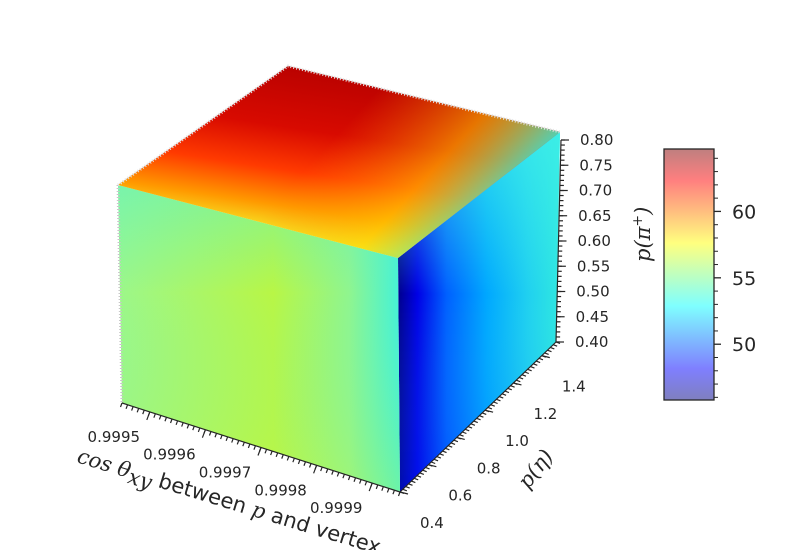 The width and height of the screenshot is (800, 550). What do you see at coordinates (225, 473) in the screenshot?
I see `x-tick-label: 0.9997` at bounding box center [225, 473].